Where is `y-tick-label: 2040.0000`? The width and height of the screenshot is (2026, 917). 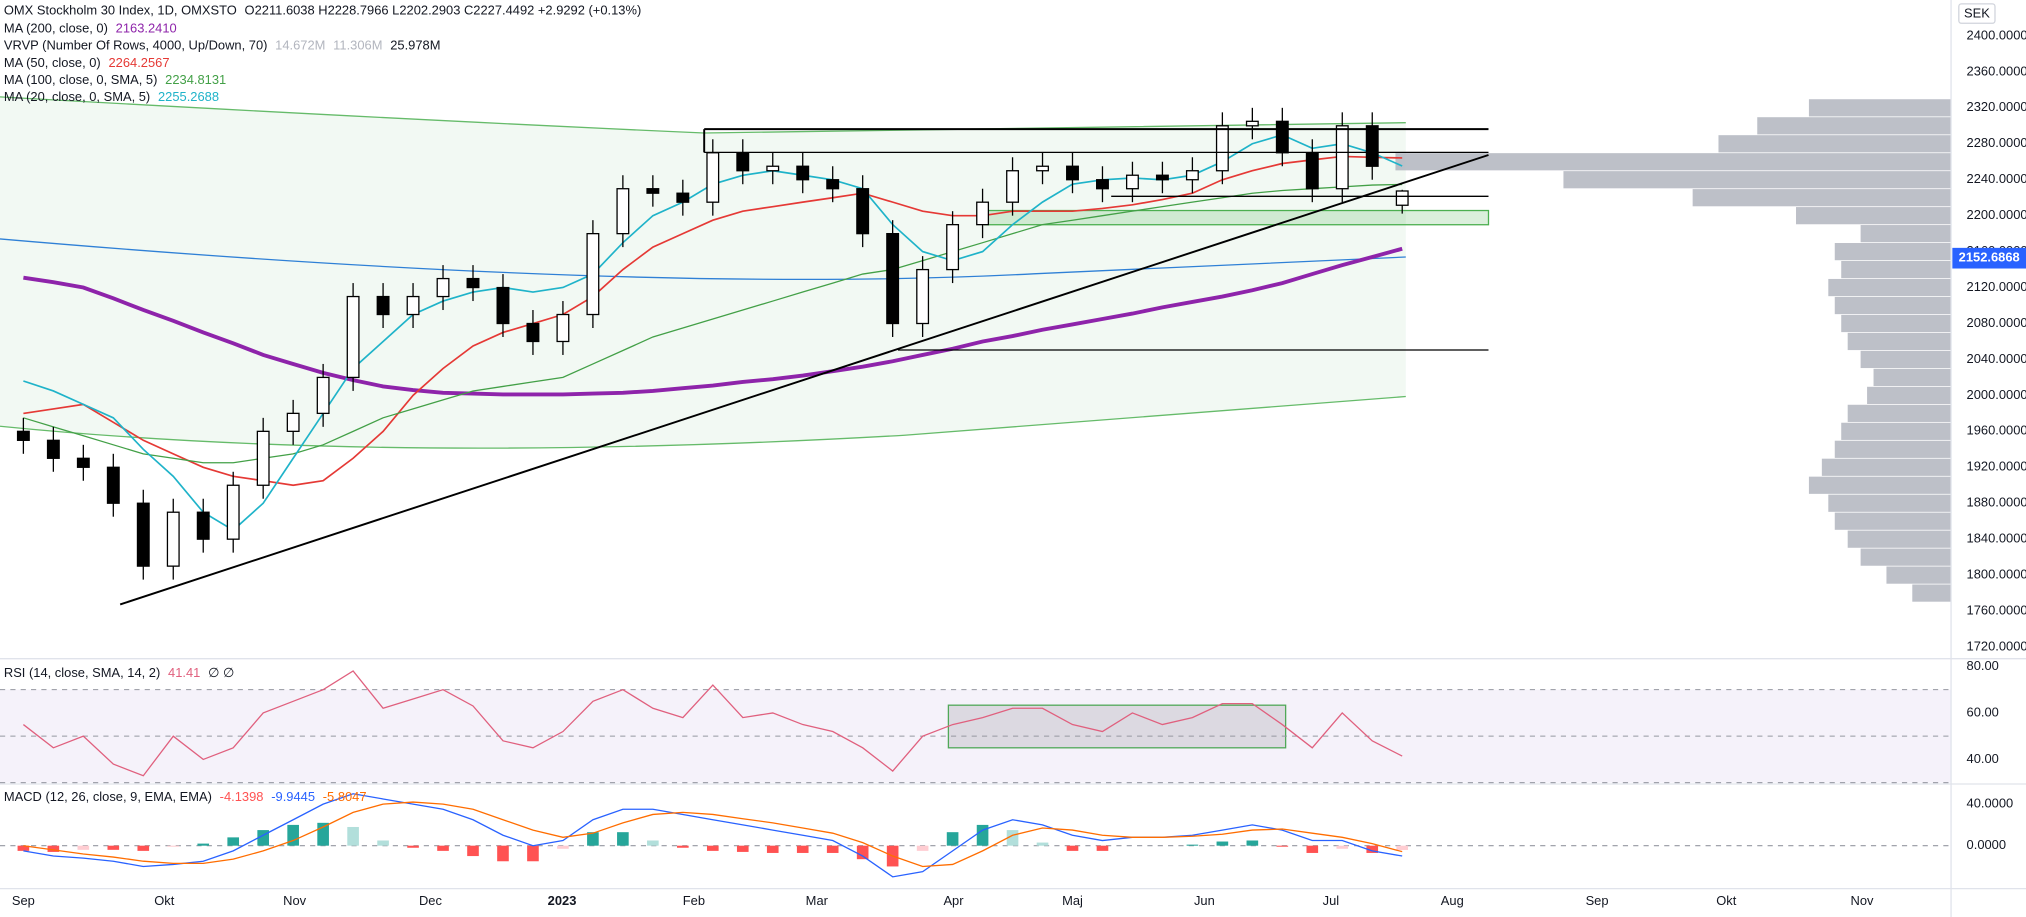
y-tick-label: 2040.0000 is located at coordinates (1996, 358).